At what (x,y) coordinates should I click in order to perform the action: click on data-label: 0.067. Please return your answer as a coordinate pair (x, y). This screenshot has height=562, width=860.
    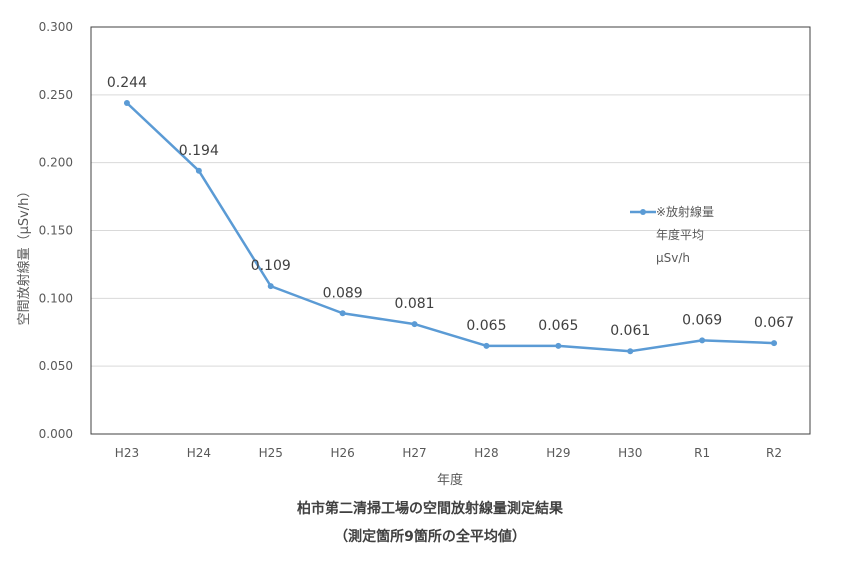
    Looking at the image, I should click on (774, 323).